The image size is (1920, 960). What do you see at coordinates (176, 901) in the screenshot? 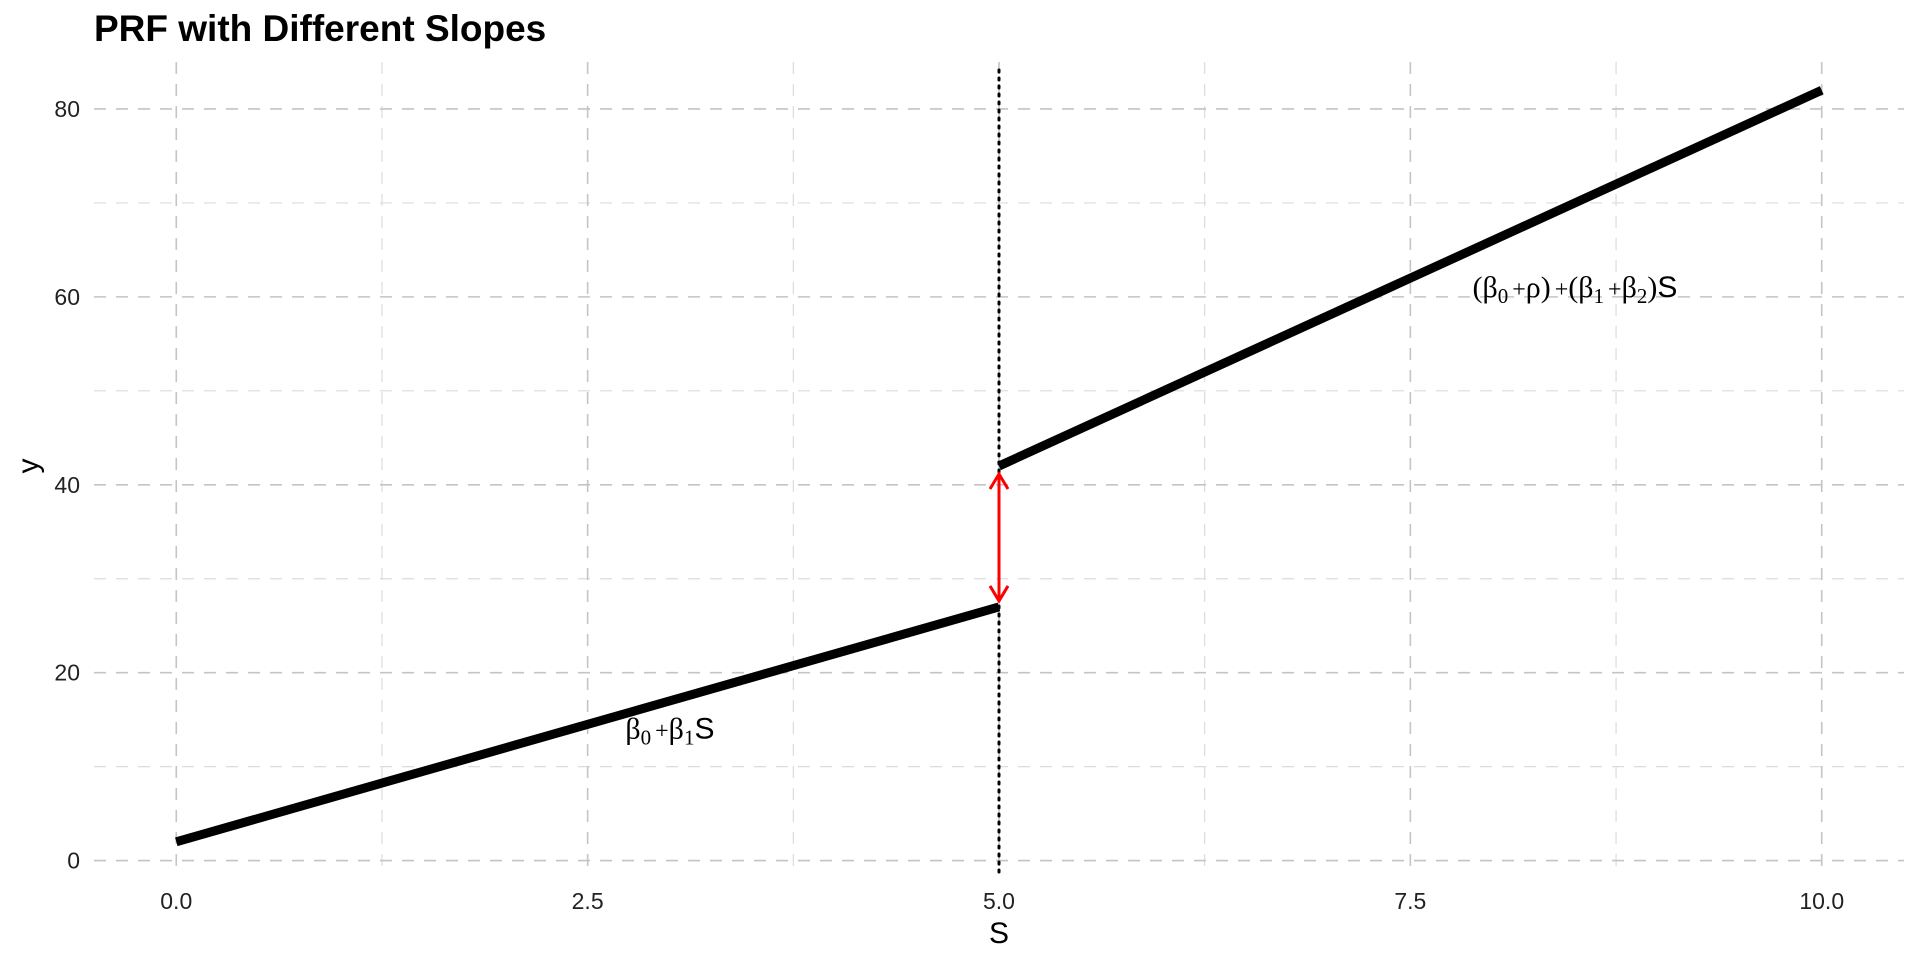
I see `x-tick-label: 0.0` at bounding box center [176, 901].